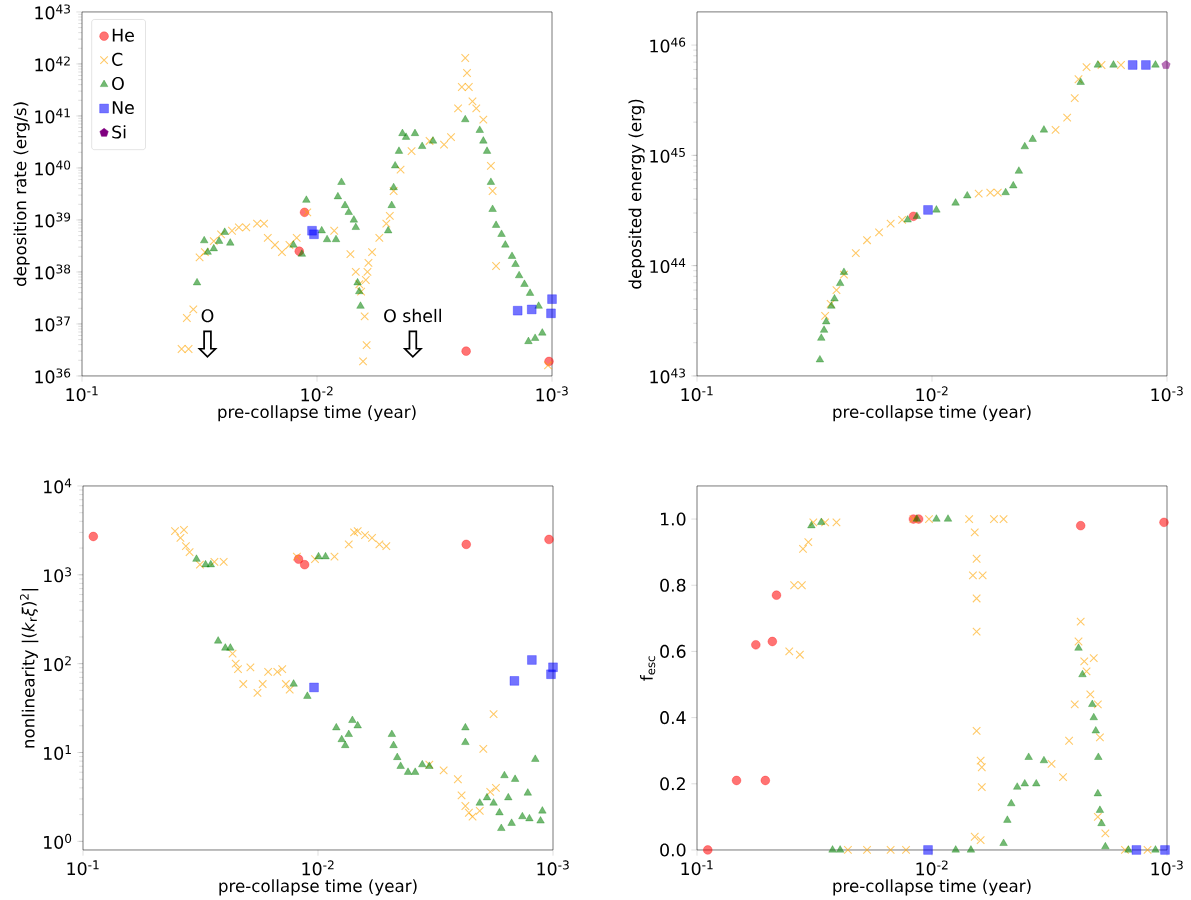 This screenshot has height=900, width=1191. I want to click on y-tick-label: 10$^{39}$, so click(53, 220).